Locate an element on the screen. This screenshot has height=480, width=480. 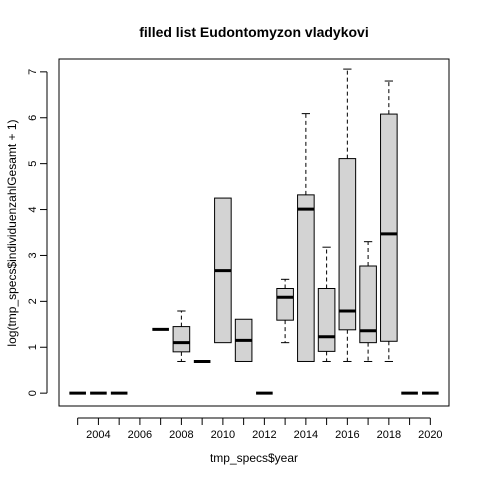
y-tick-label-0: 0 is located at coordinates (33, 393).